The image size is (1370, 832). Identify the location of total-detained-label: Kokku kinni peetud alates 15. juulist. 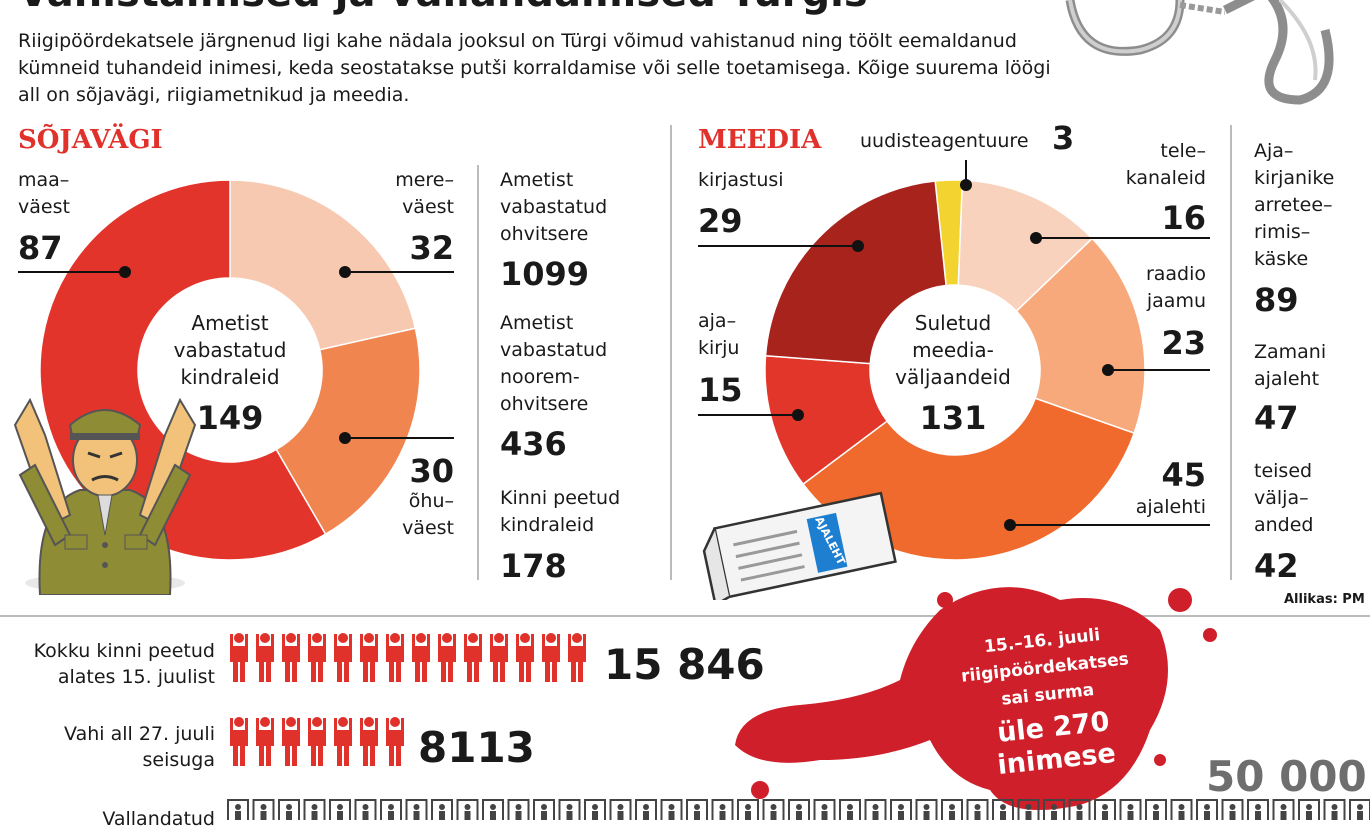
(124, 664).